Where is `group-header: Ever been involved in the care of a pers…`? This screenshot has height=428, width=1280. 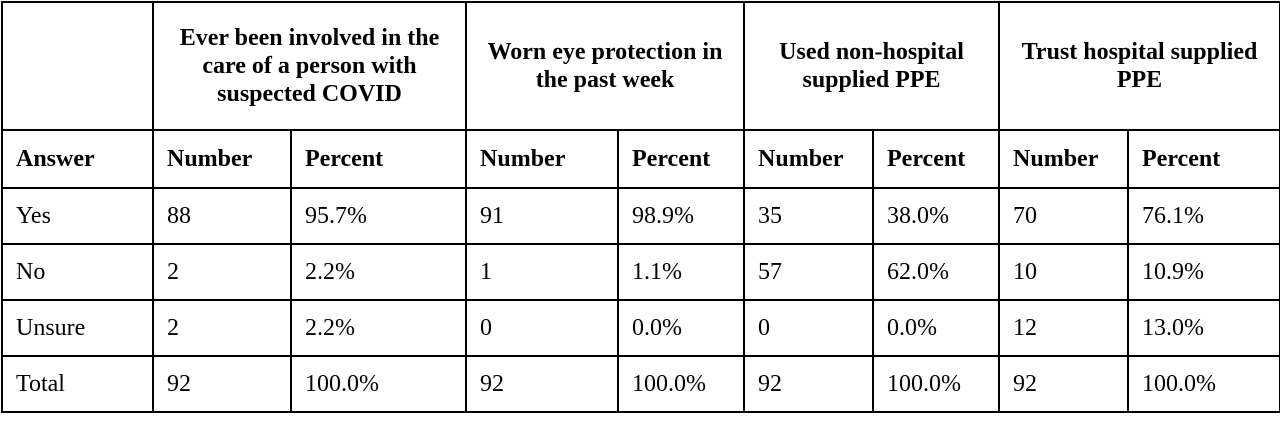 group-header: Ever been involved in the care of a pers… is located at coordinates (309, 66).